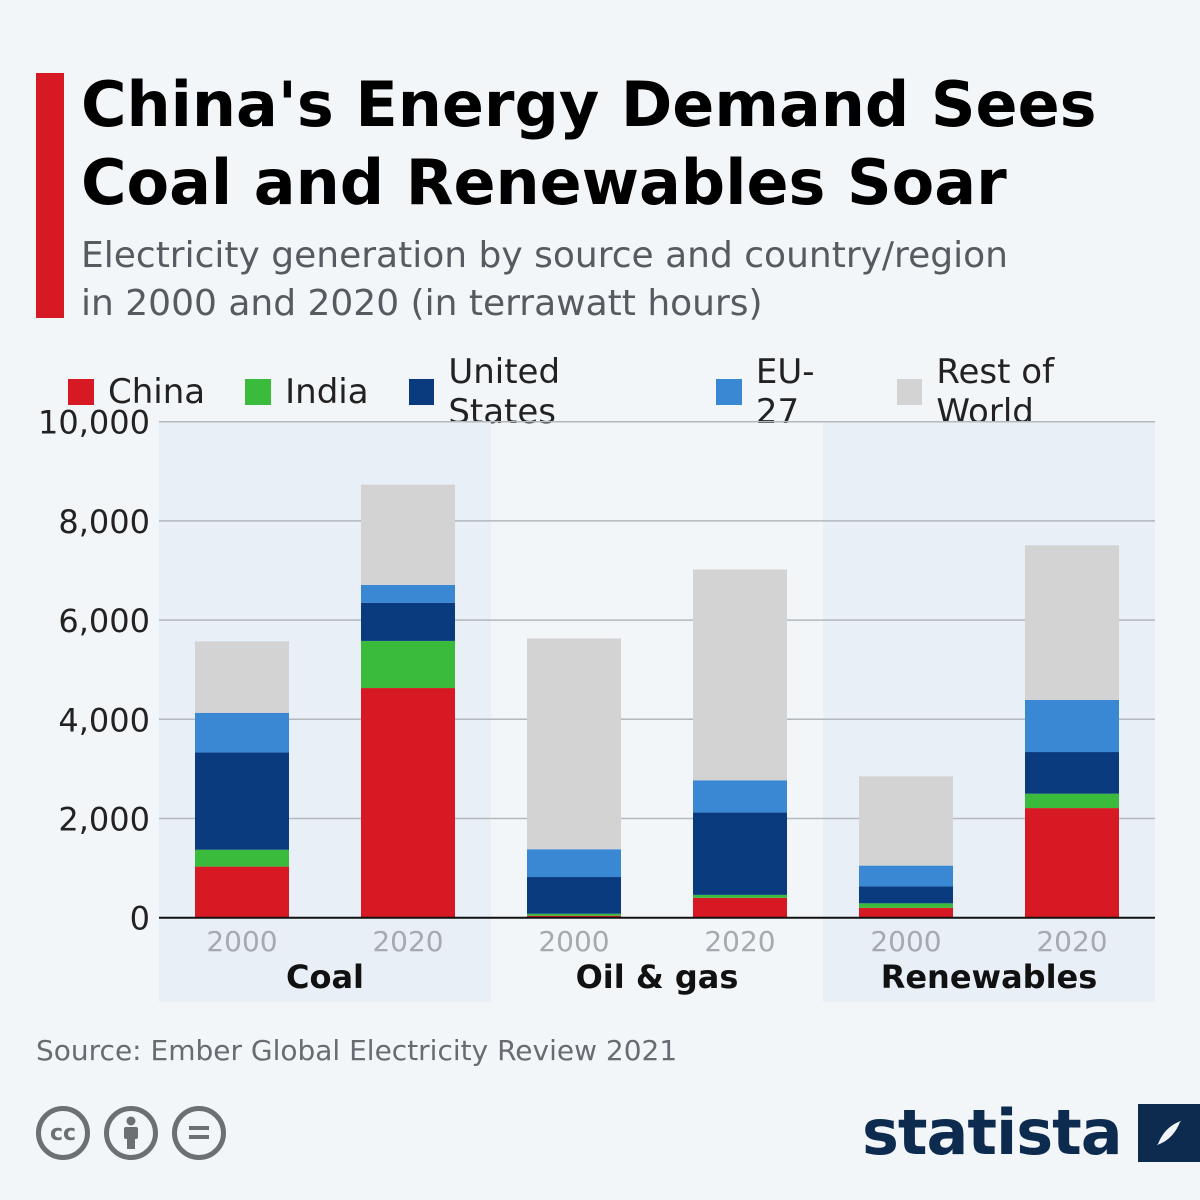 This screenshot has height=1200, width=1200. Describe the element at coordinates (104, 621) in the screenshot. I see `y-tick-label: 6,000` at that location.